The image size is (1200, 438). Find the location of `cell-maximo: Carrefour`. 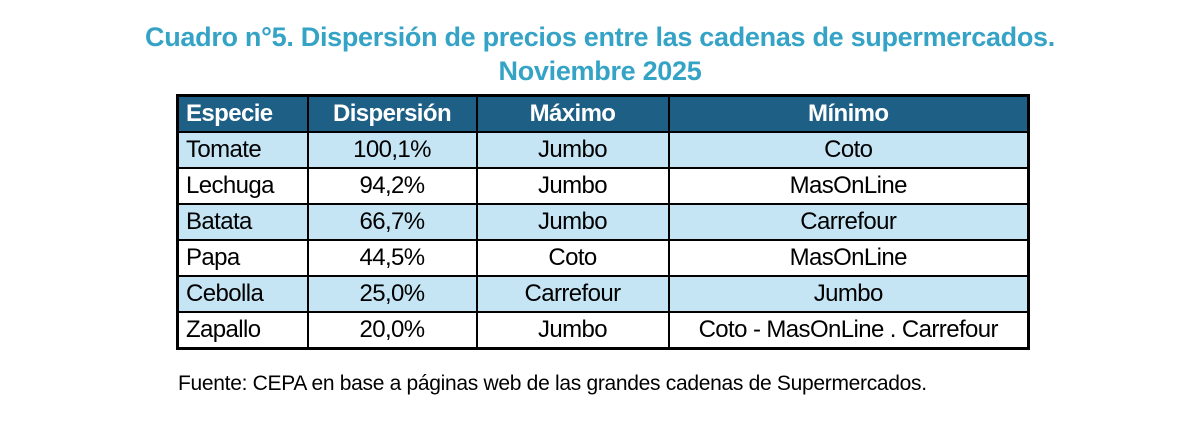

cell-maximo: Carrefour is located at coordinates (572, 294).